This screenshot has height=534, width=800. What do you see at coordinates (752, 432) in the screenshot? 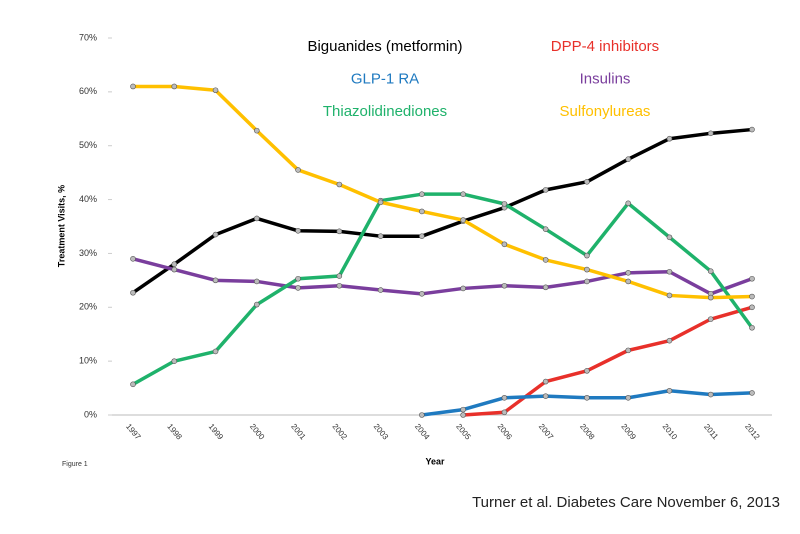
I see `x-tick-label: 2012` at bounding box center [752, 432].